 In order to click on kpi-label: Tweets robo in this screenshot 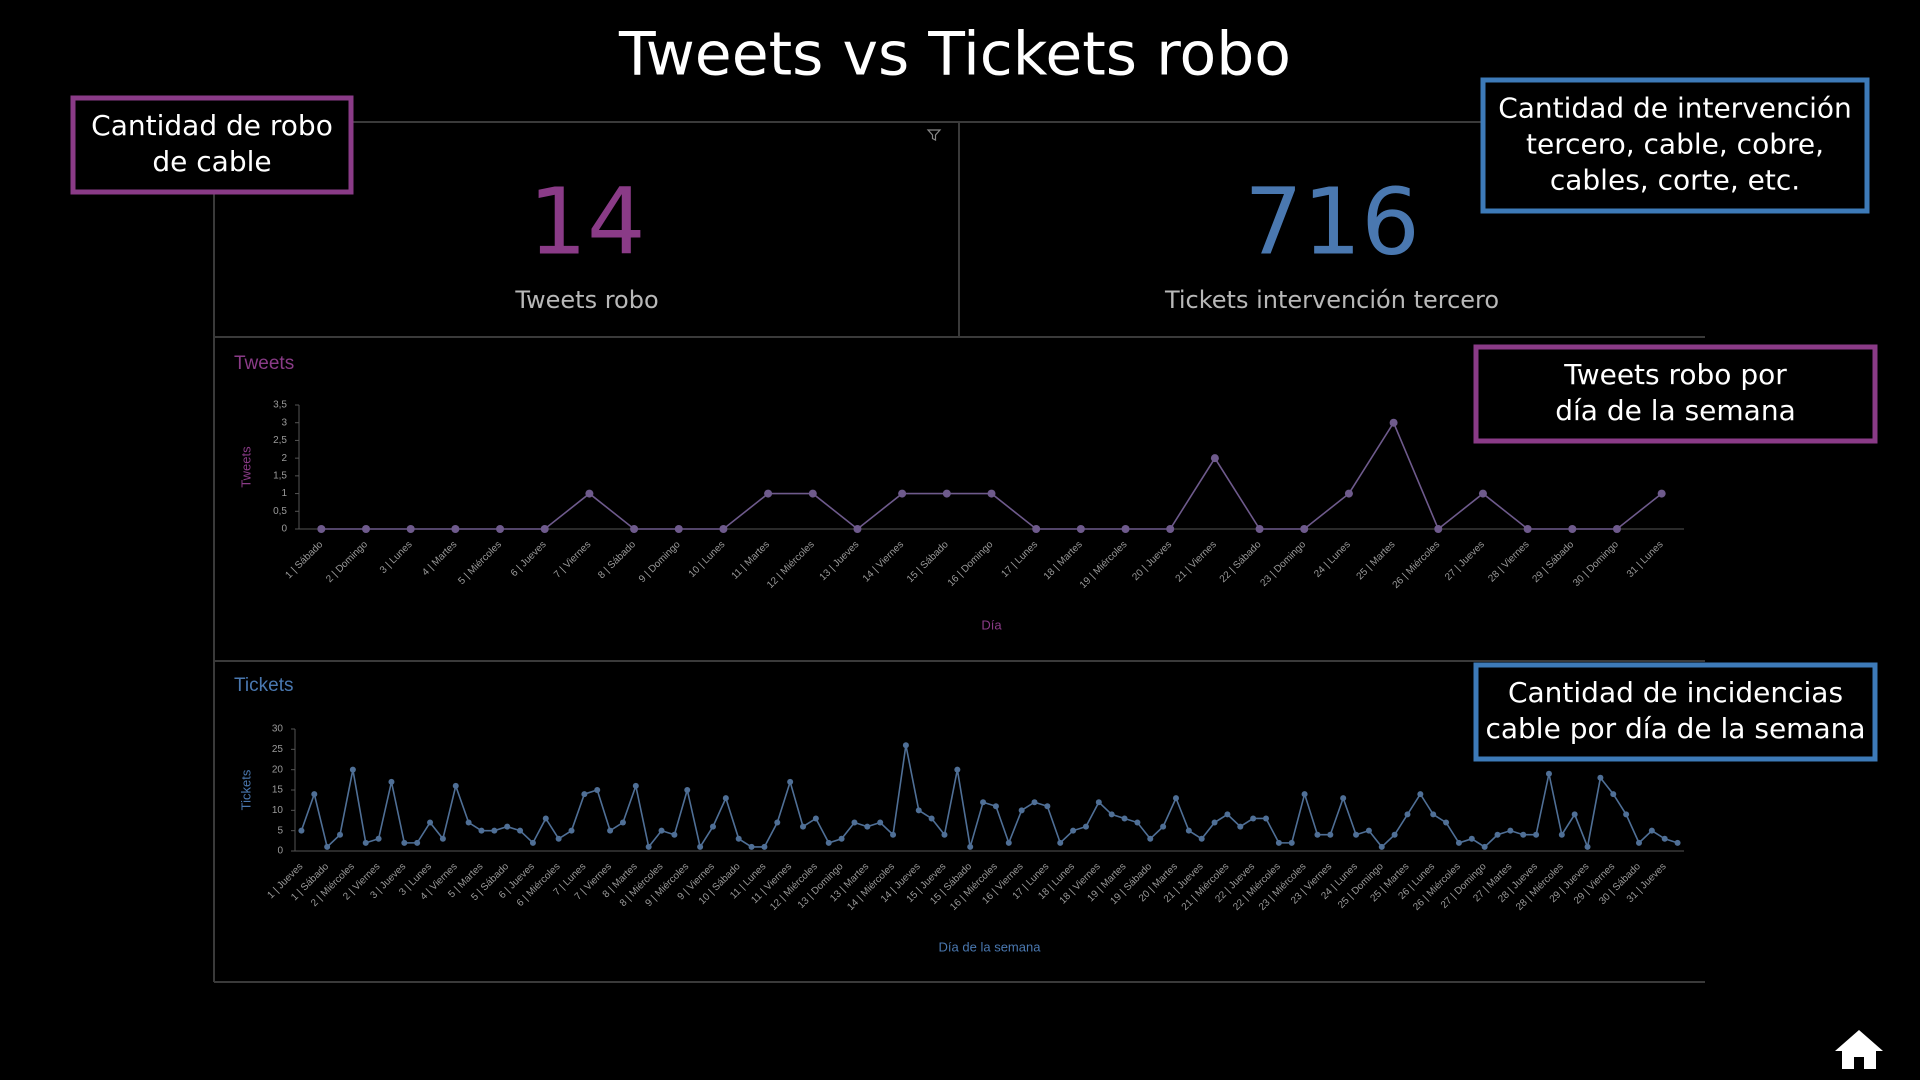, I will do `click(586, 300)`.